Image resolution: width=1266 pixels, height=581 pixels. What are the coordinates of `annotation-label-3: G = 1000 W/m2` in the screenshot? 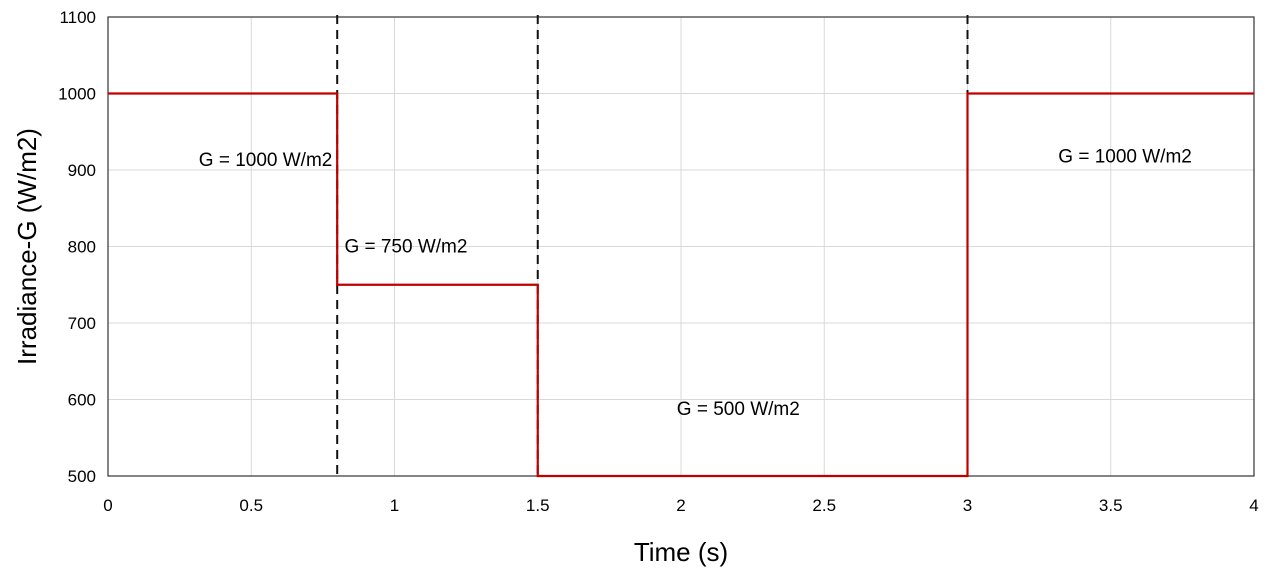 It's located at (1125, 156).